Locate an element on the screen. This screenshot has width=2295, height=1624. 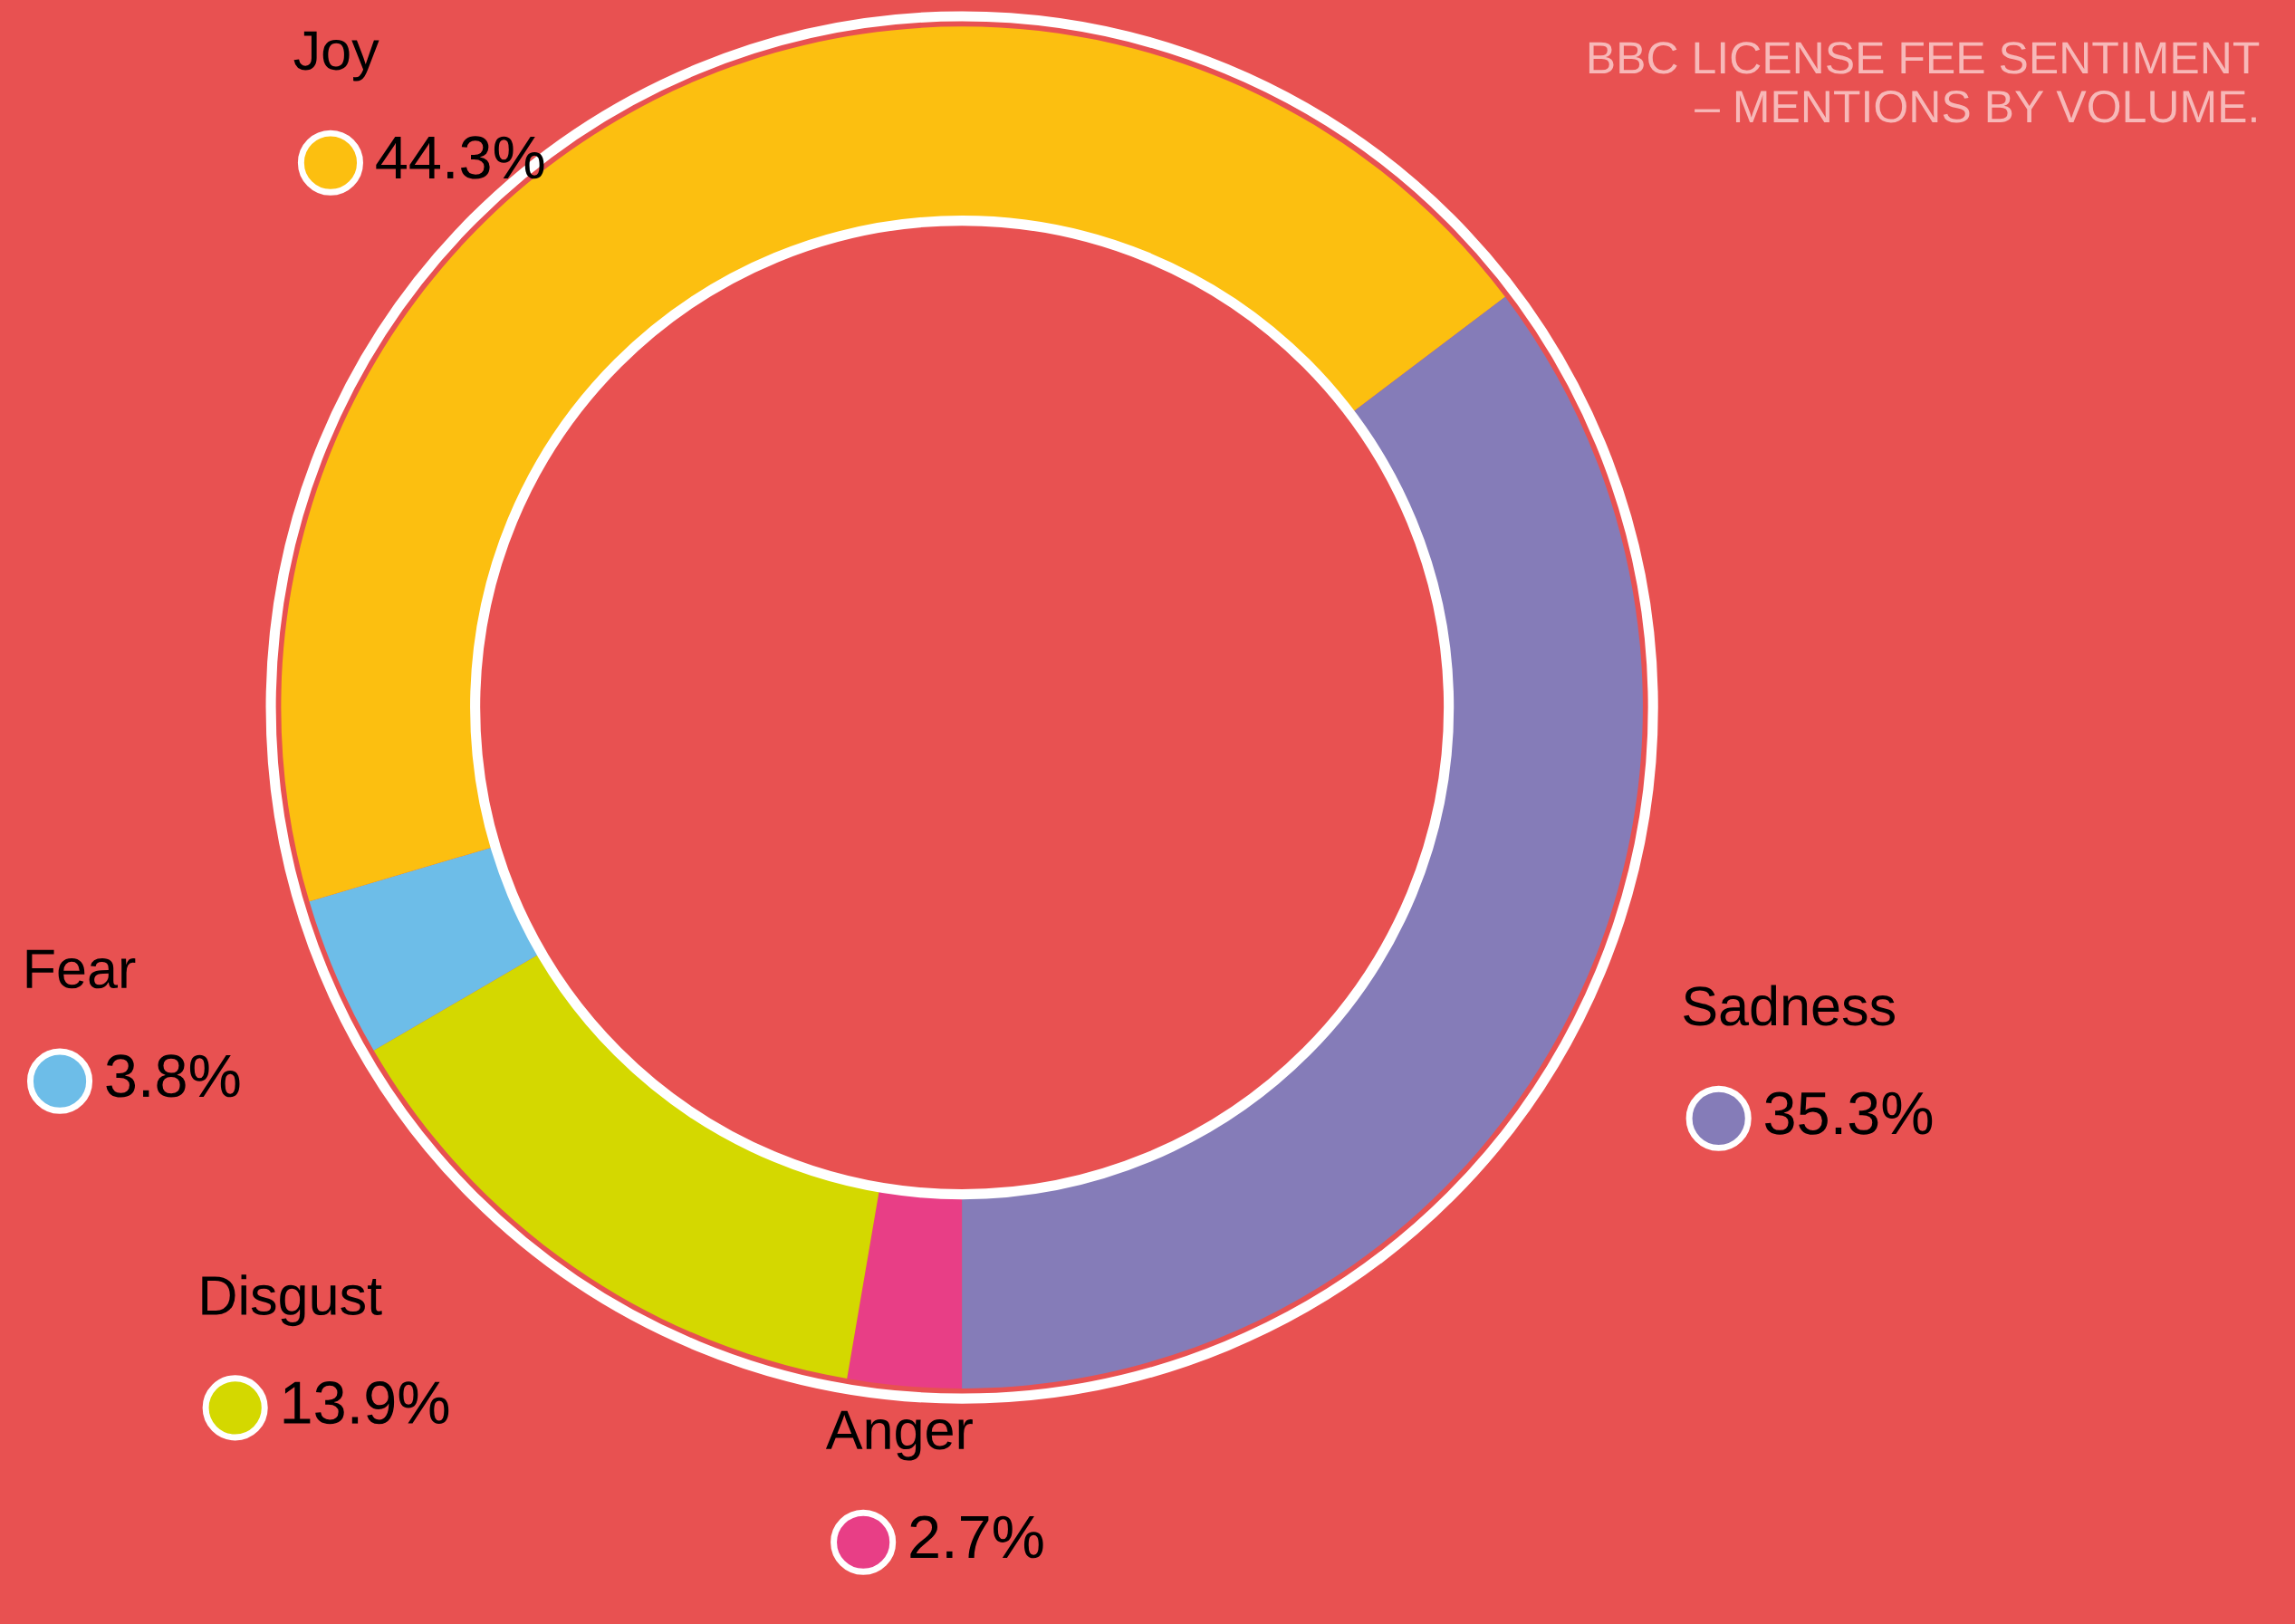
data-label: 3.8% is located at coordinates (173, 1076).